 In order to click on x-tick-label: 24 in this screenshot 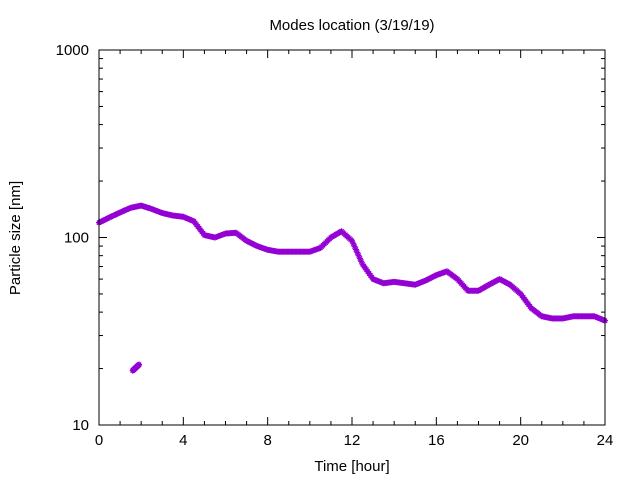, I will do `click(605, 440)`.